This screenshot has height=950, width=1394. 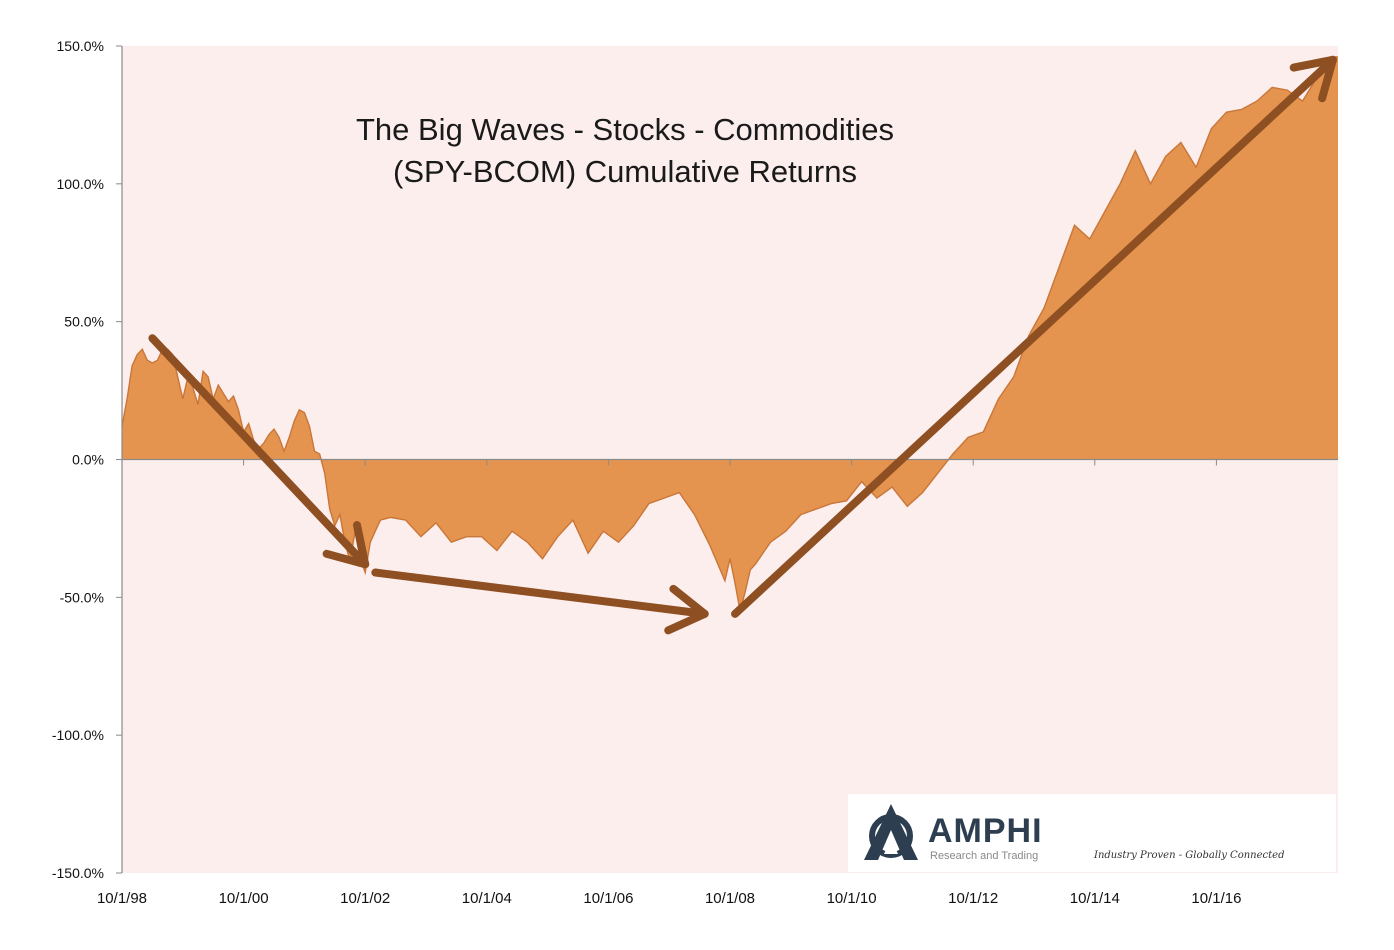 What do you see at coordinates (244, 898) in the screenshot?
I see `x-tick-label: 10/1/00` at bounding box center [244, 898].